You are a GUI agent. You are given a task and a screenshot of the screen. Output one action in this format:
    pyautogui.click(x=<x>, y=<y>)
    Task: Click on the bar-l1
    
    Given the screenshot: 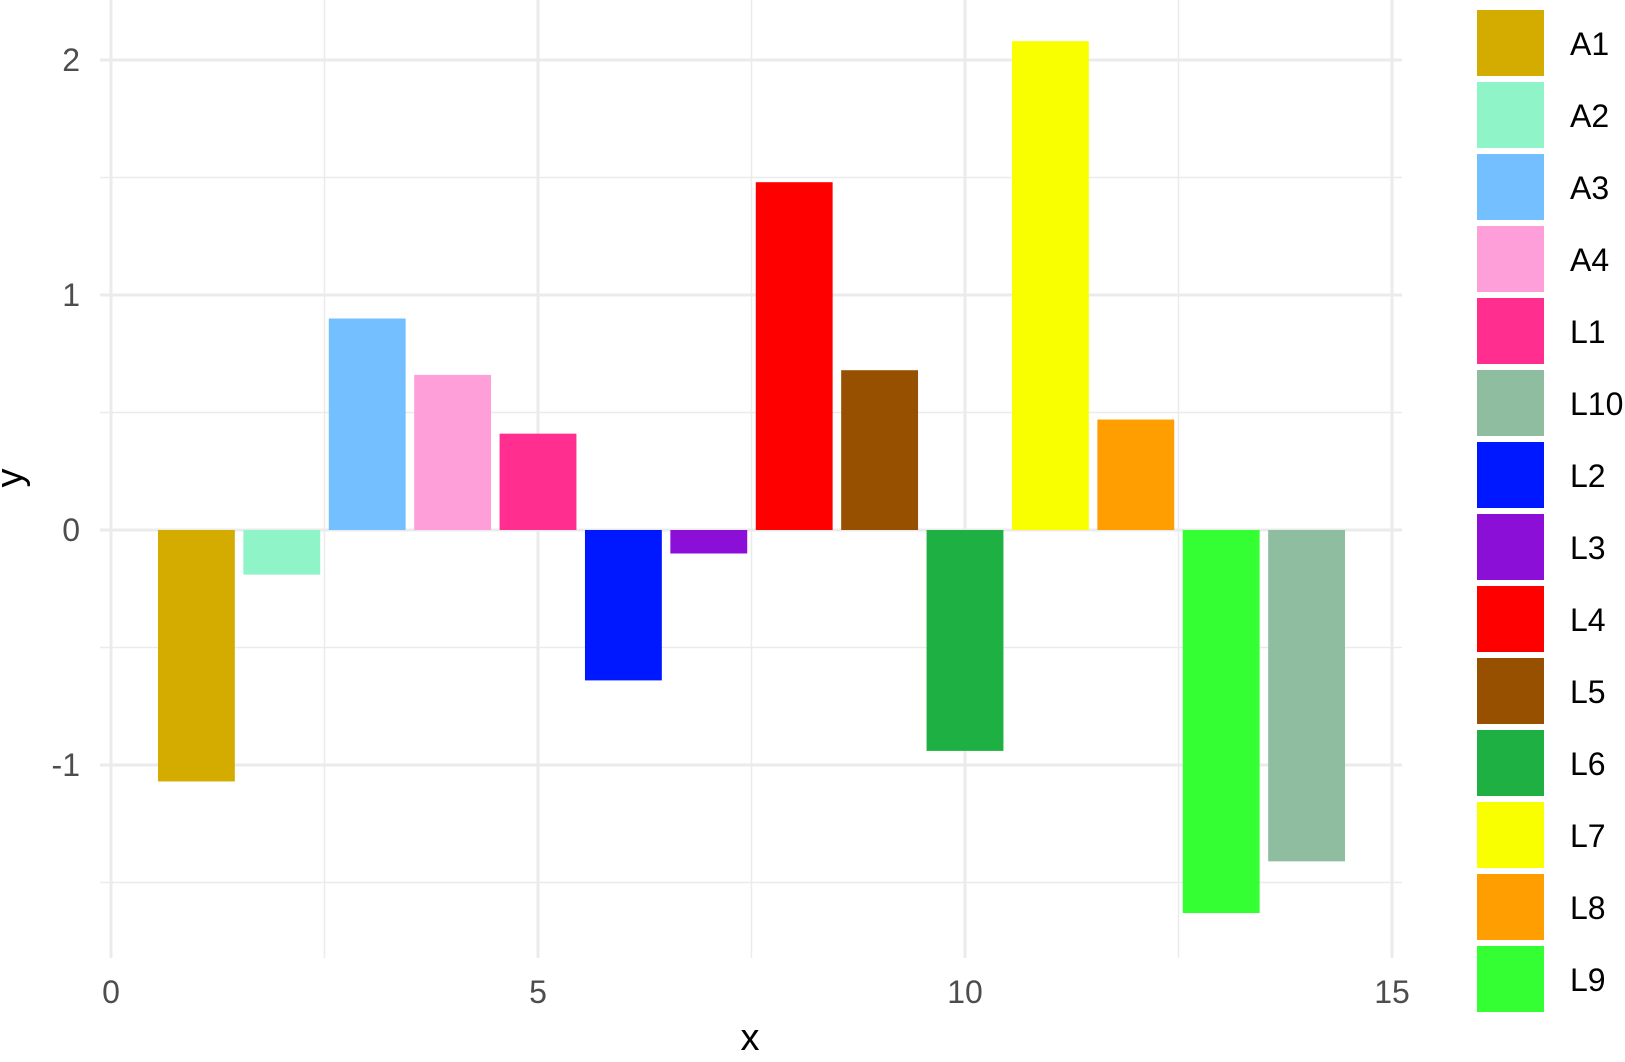 What is the action you would take?
    pyautogui.click(x=538, y=481)
    